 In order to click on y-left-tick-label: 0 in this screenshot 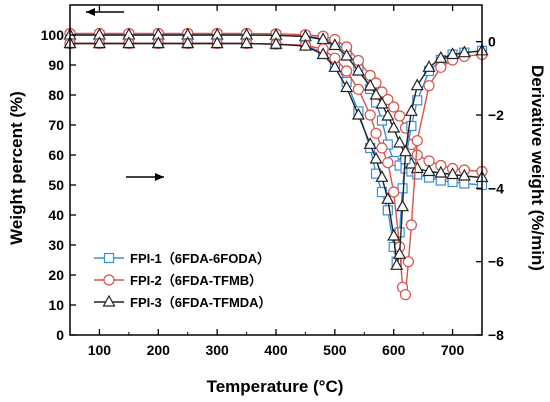, I will do `click(60, 335)`.